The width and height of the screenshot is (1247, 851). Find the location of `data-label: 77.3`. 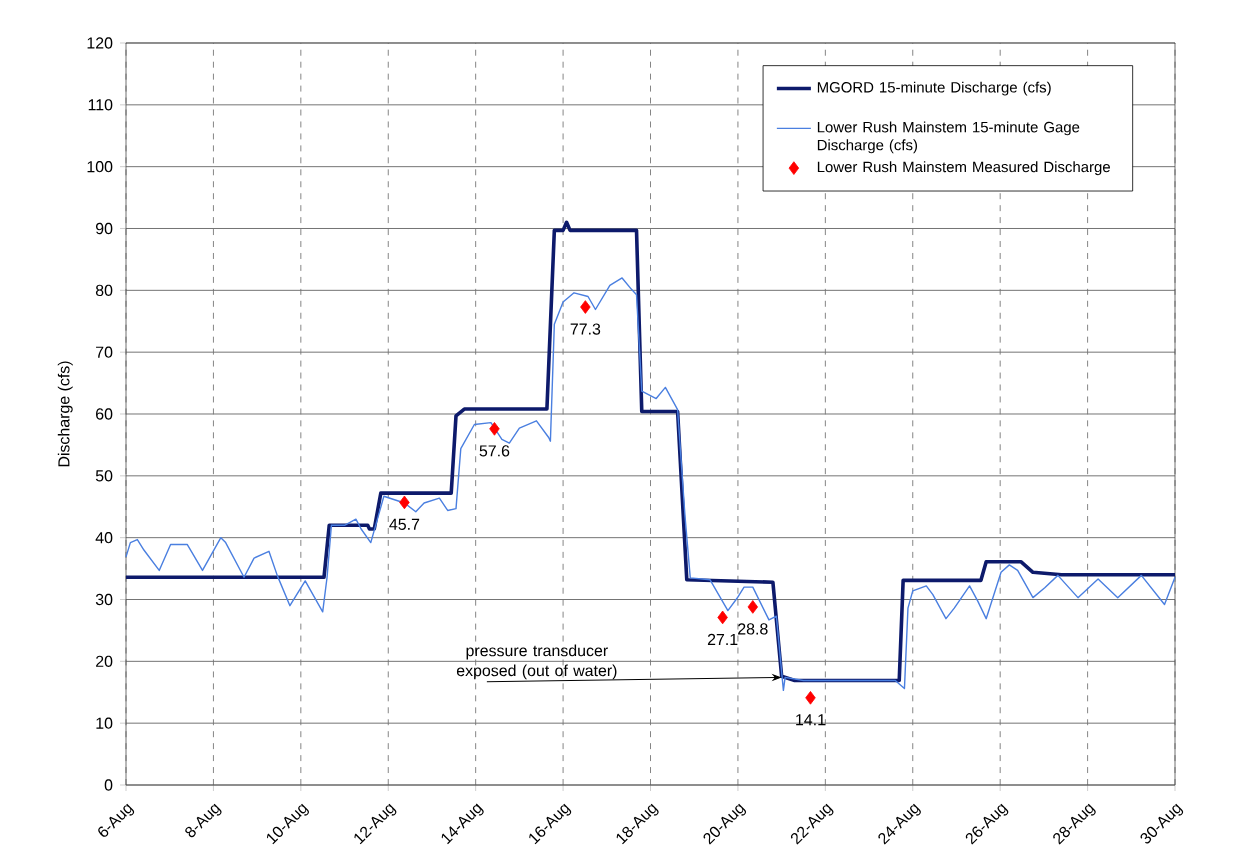

data-label: 77.3 is located at coordinates (585, 329).